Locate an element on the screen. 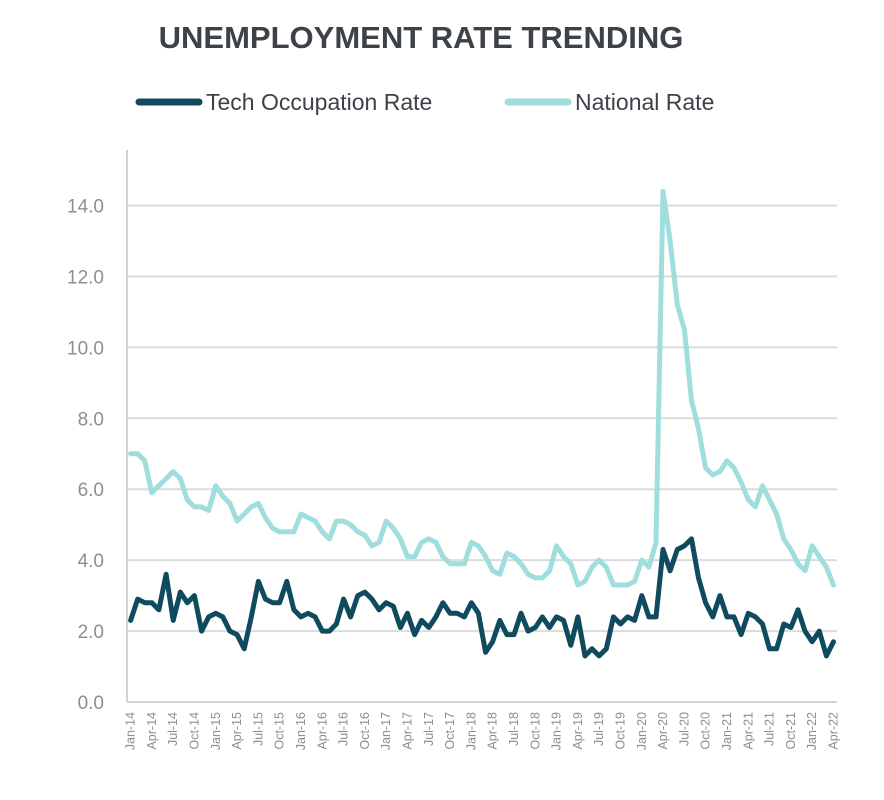 This screenshot has width=884, height=800. x-tick-label: Jan-20 is located at coordinates (642, 731).